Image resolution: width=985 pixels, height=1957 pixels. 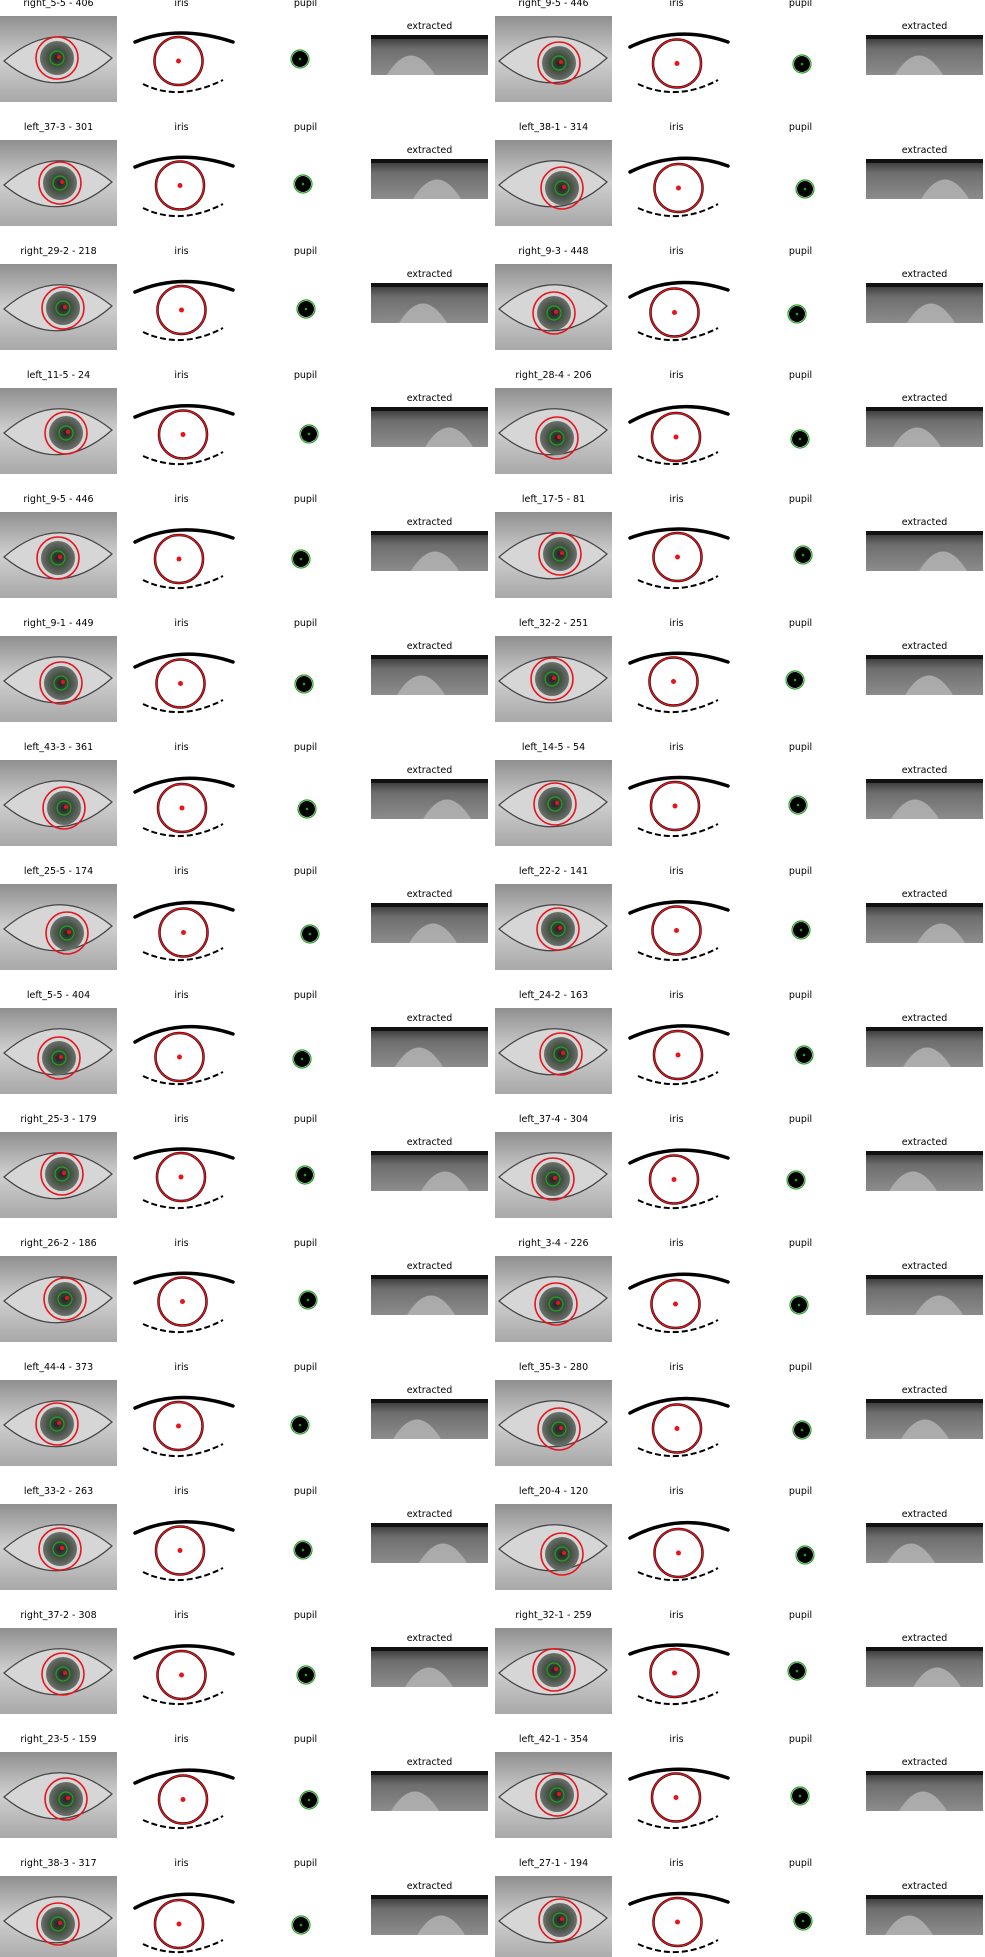 I want to click on left-sample-block: right_5-5 - 406 iris pupil extracted, so click(x=244, y=51).